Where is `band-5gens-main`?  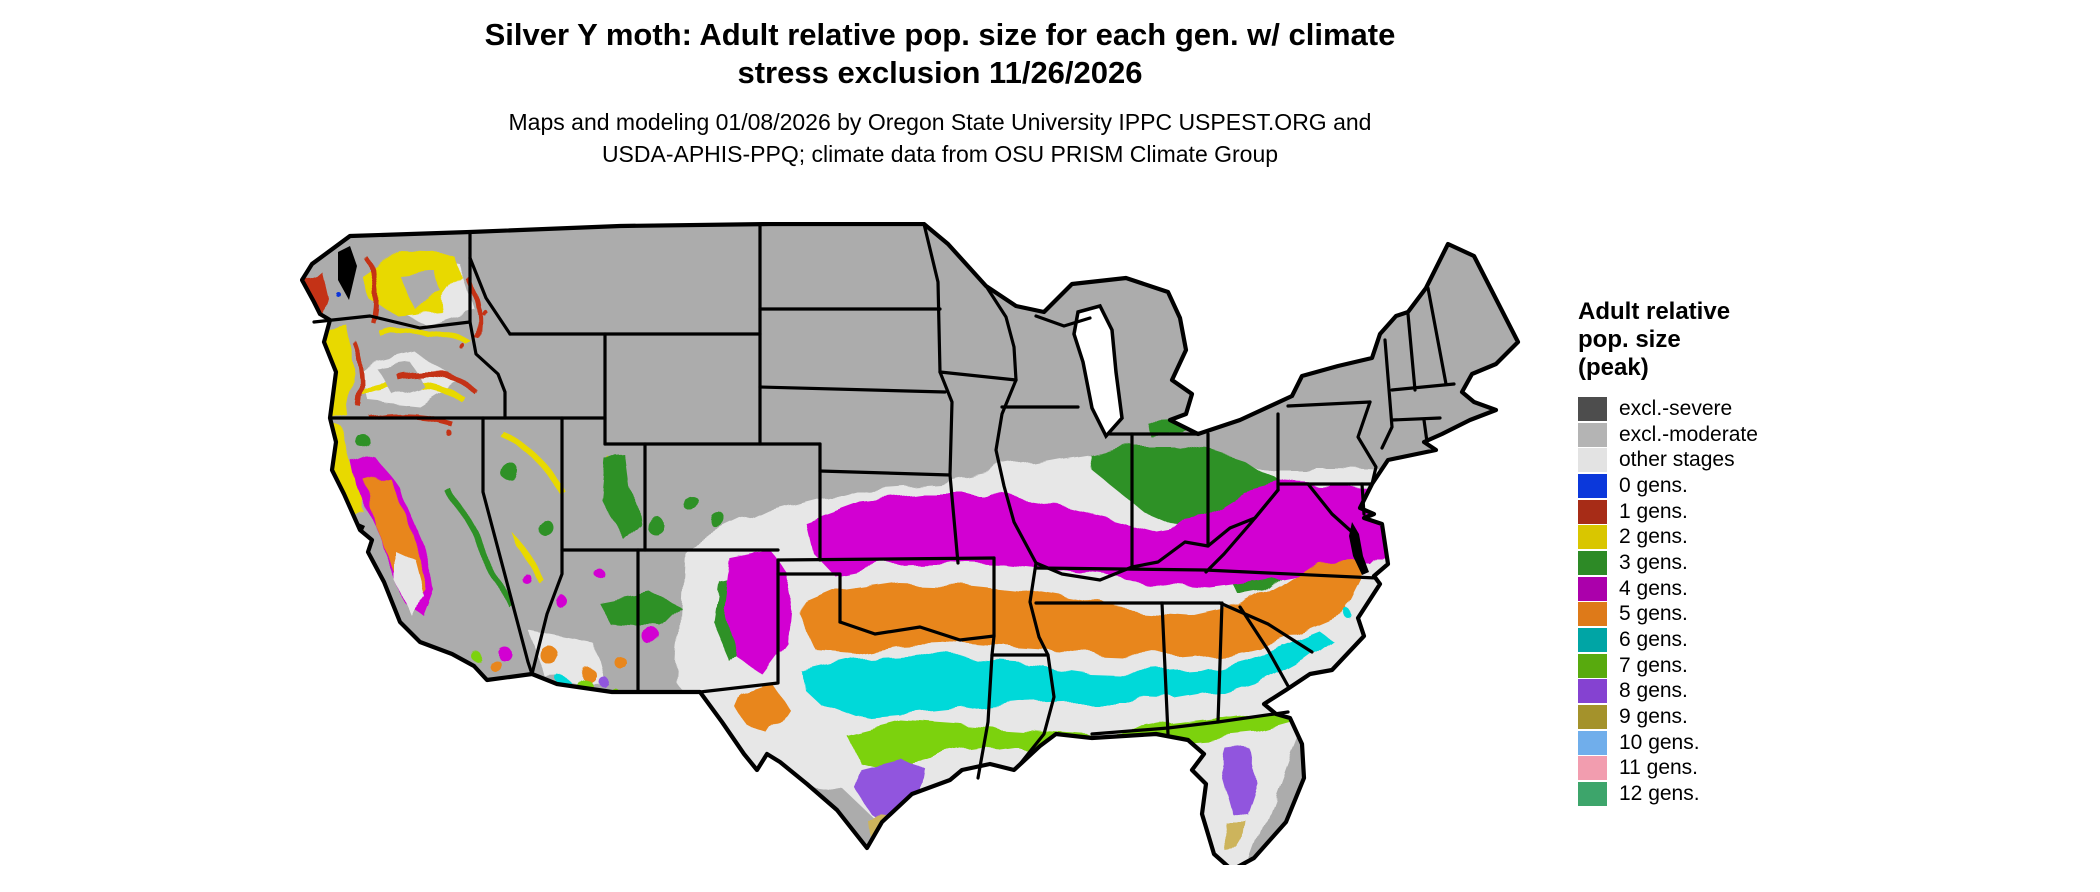 band-5gens-main is located at coordinates (1083, 607).